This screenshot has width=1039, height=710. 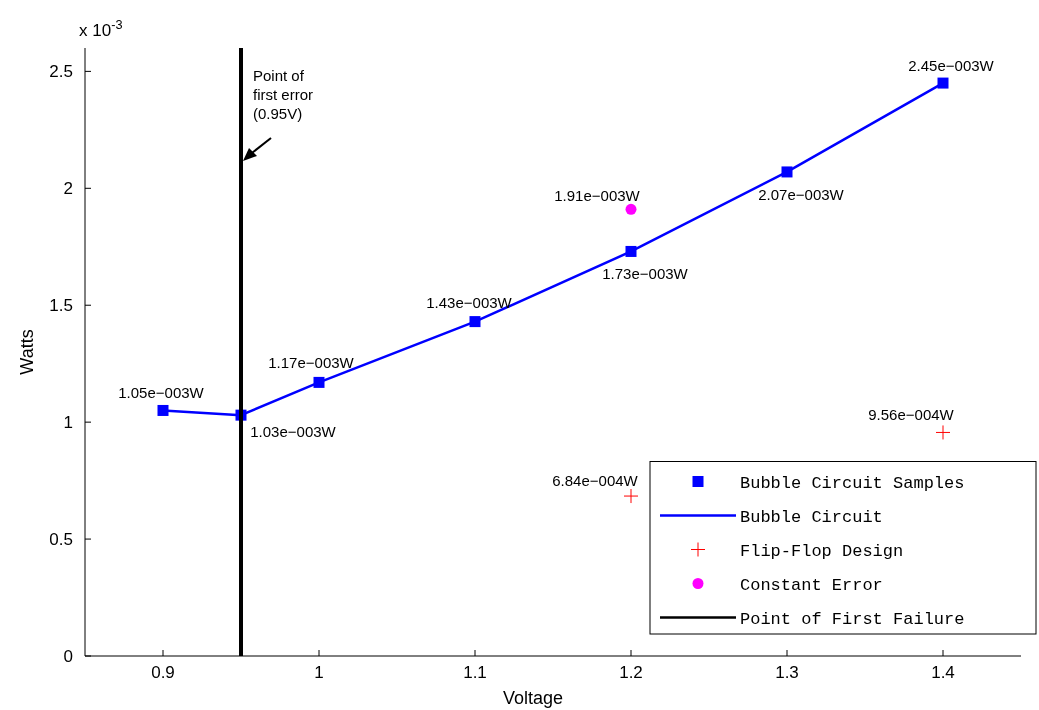 What do you see at coordinates (811, 585) in the screenshot?
I see `legend-label: Constant Error` at bounding box center [811, 585].